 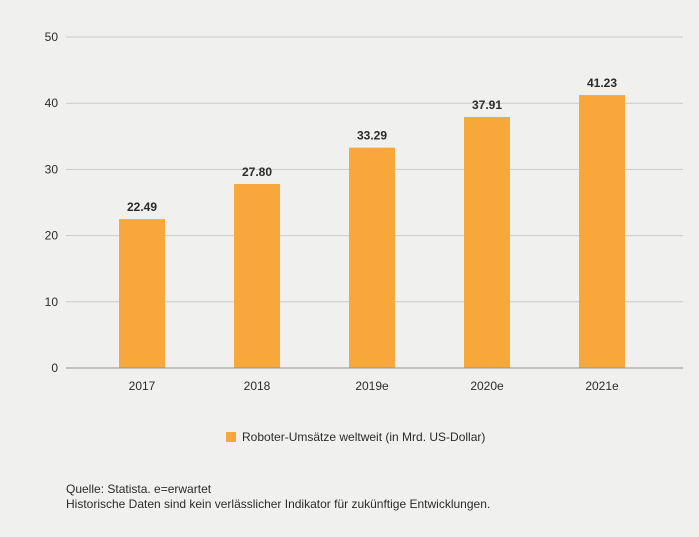 I want to click on bar-2018, so click(x=257, y=275).